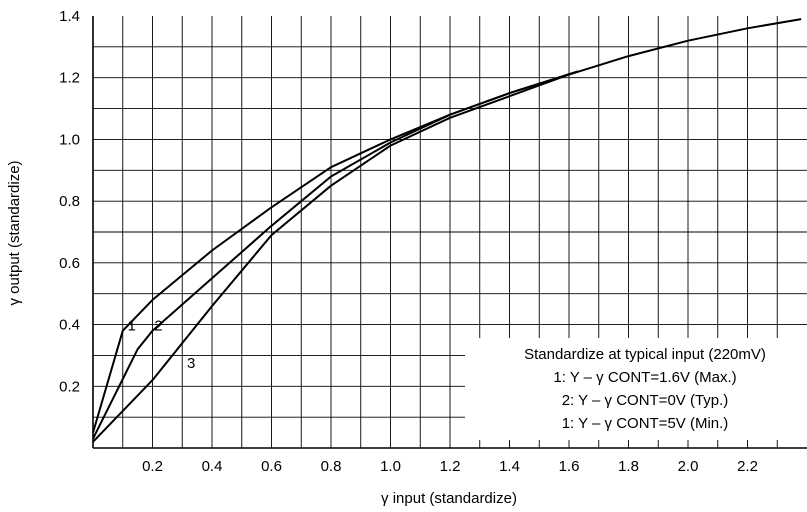 This screenshot has height=512, width=807. Describe the element at coordinates (747, 466) in the screenshot. I see `x-tick-label: 2.2` at that location.